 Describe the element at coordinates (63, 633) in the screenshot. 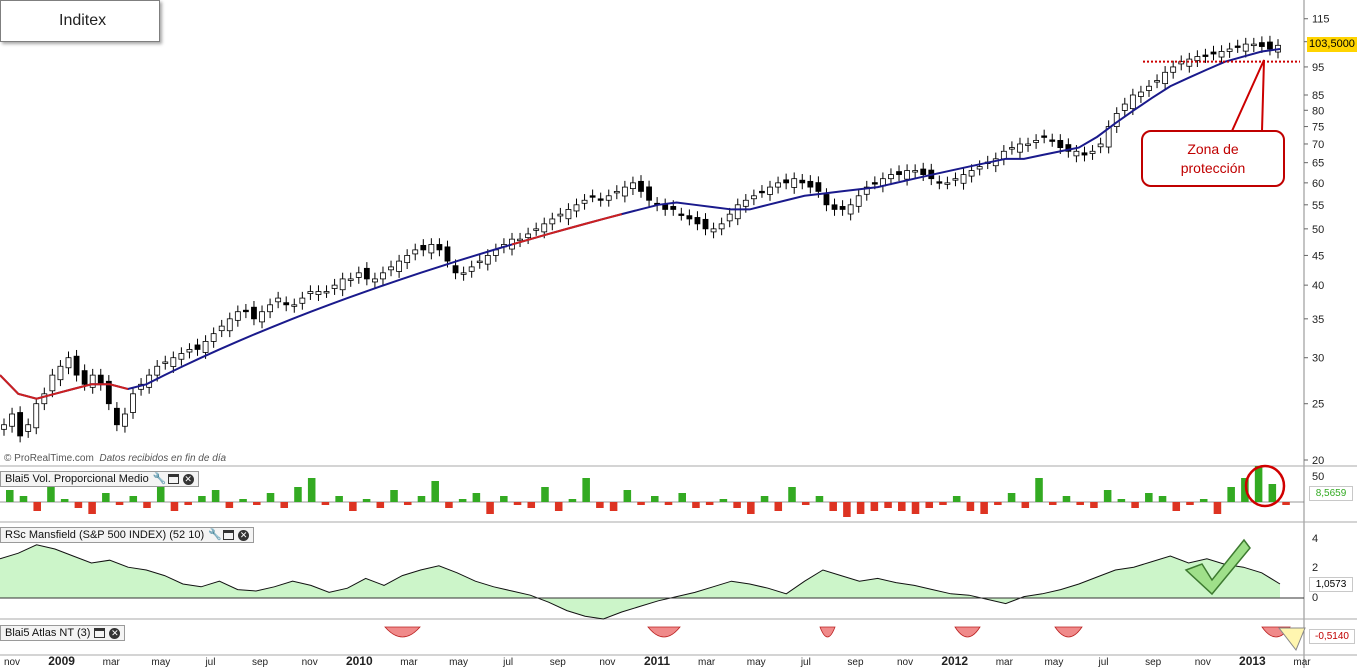

I see `atlas-panel-label: Blai5 Atlas NT (3) ✕` at that location.